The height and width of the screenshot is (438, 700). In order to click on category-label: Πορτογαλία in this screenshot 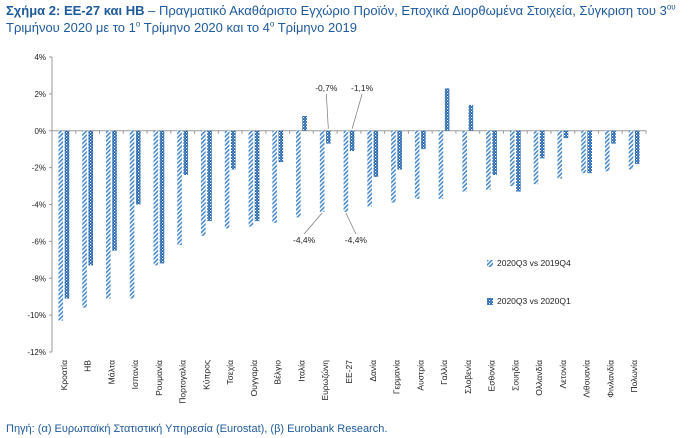, I will do `click(183, 382)`.